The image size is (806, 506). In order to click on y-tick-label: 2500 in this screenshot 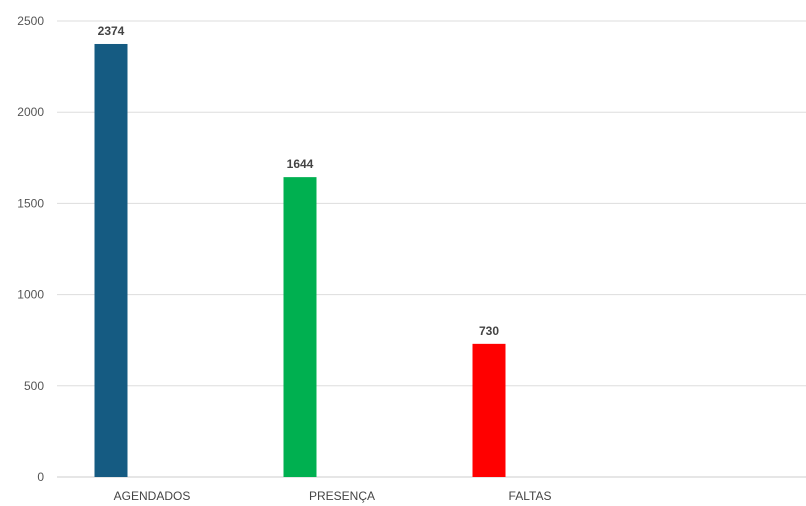, I will do `click(30, 21)`.